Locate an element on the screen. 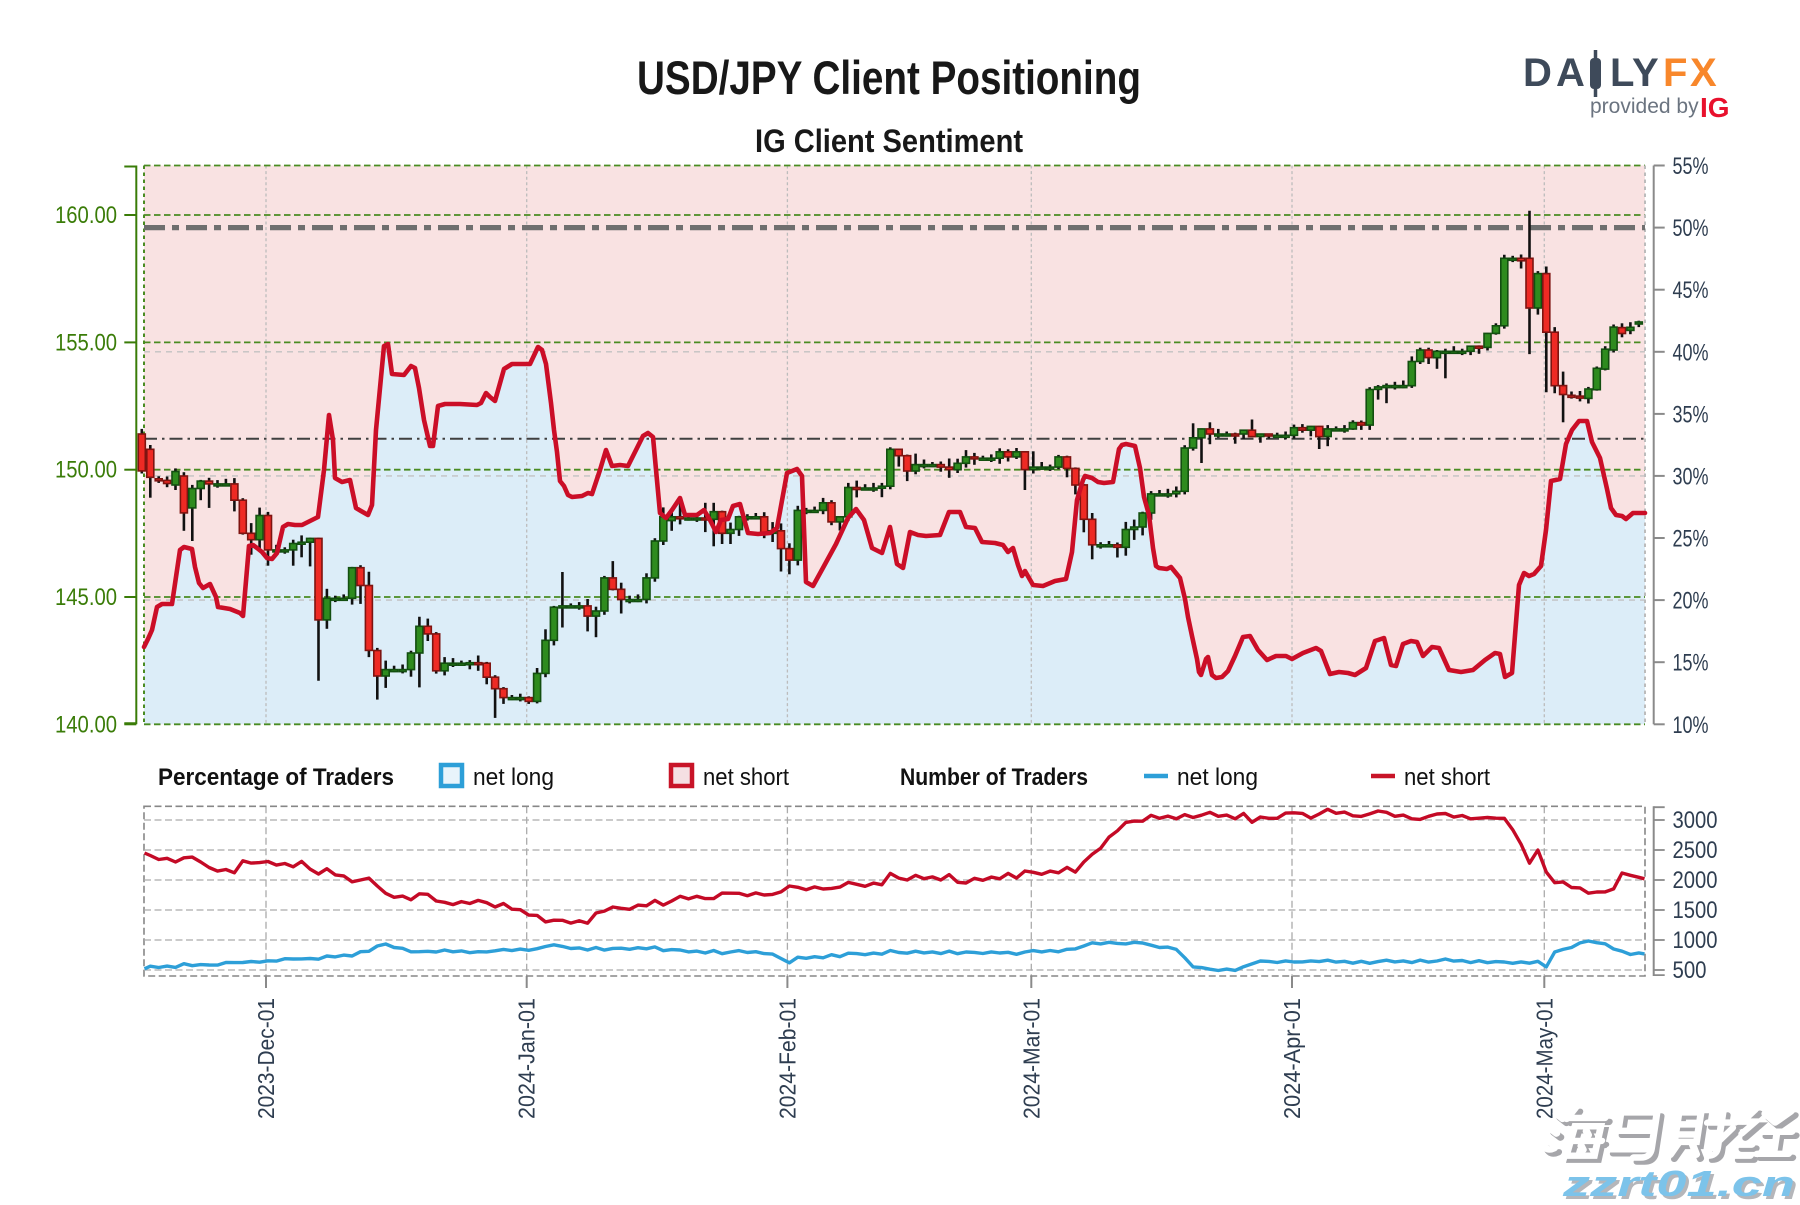  svg-text: 20% is located at coordinates (1691, 601).